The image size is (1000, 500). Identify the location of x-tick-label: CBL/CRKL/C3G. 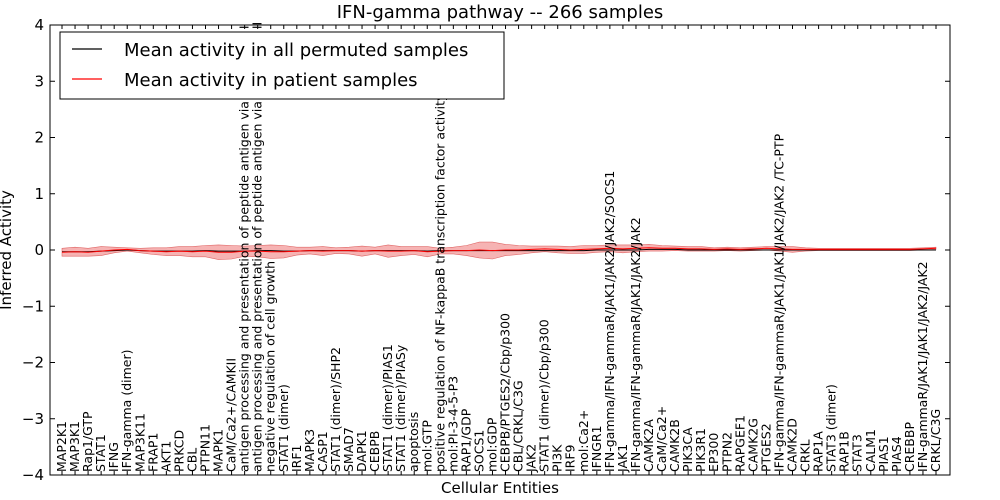
(518, 426).